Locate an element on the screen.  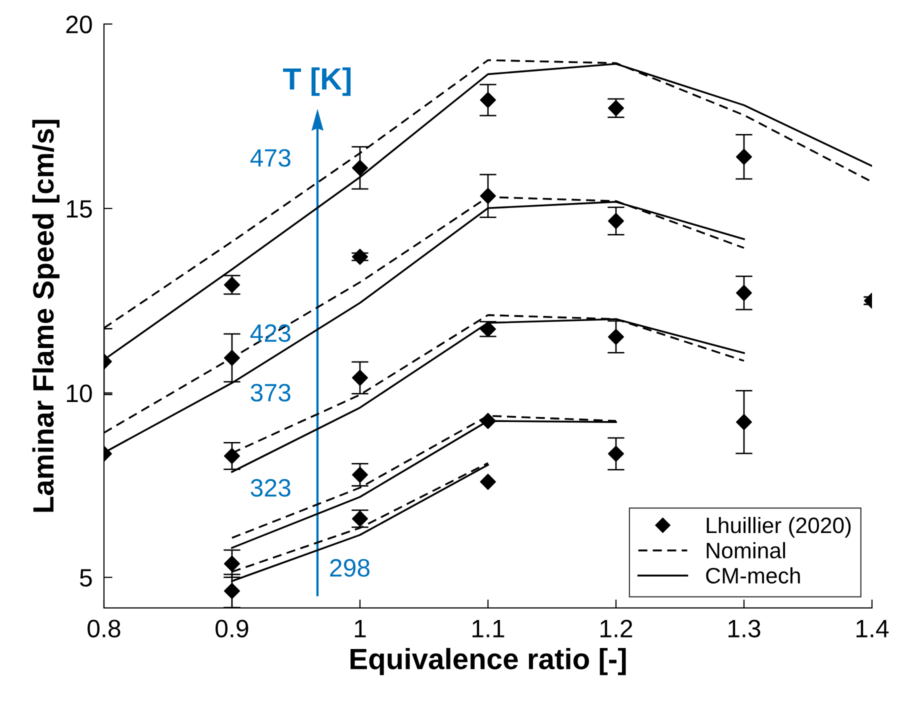
y-tick-label: 15 is located at coordinates (79, 209).